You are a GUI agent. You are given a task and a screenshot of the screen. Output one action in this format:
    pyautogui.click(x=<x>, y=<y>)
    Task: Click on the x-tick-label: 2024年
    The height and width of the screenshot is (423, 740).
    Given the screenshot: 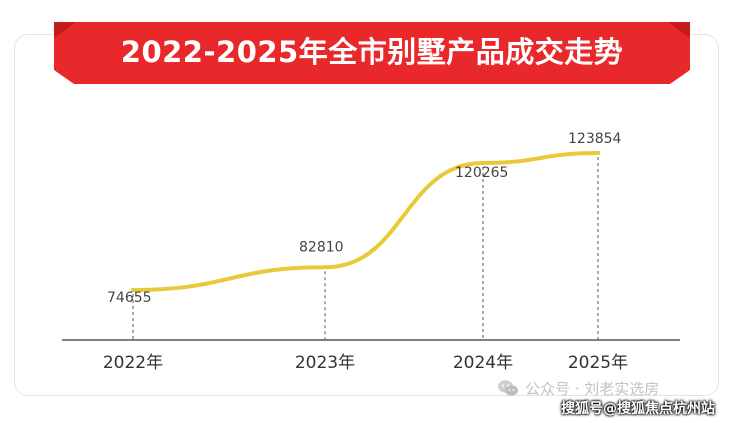 What is the action you would take?
    pyautogui.click(x=483, y=363)
    